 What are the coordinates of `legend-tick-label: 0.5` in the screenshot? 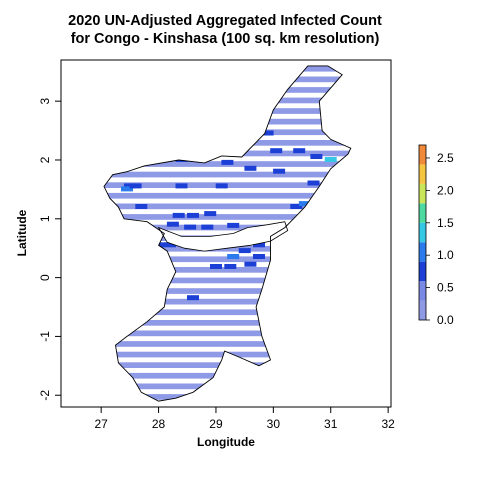 It's located at (445, 288).